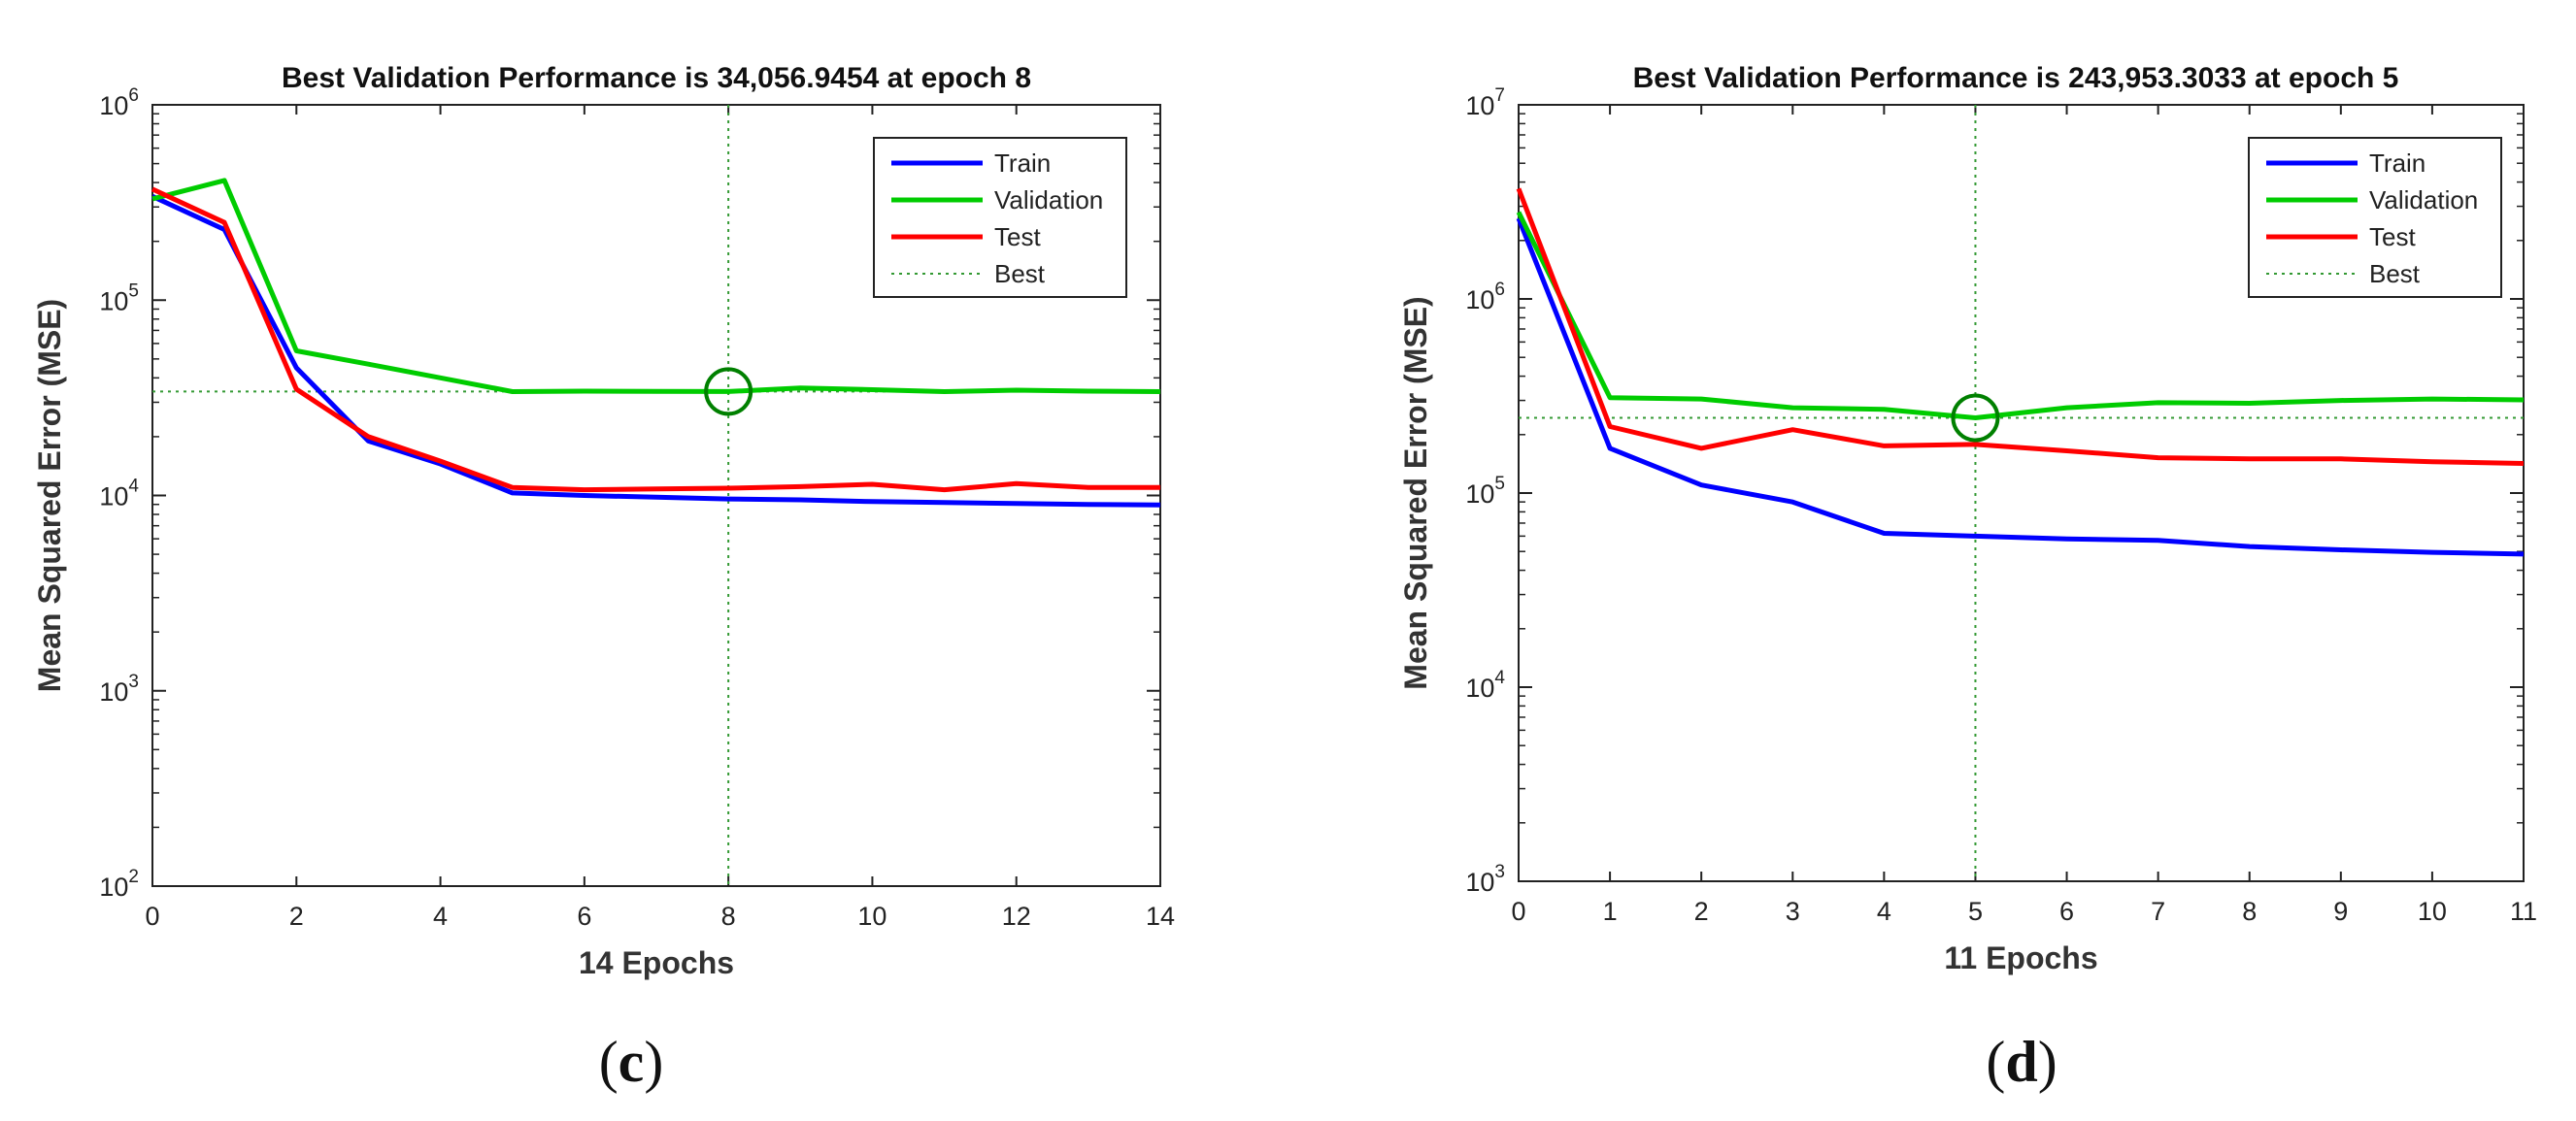 This screenshot has height=1121, width=2576. I want to click on caption-d-letter: d, so click(2022, 1062).